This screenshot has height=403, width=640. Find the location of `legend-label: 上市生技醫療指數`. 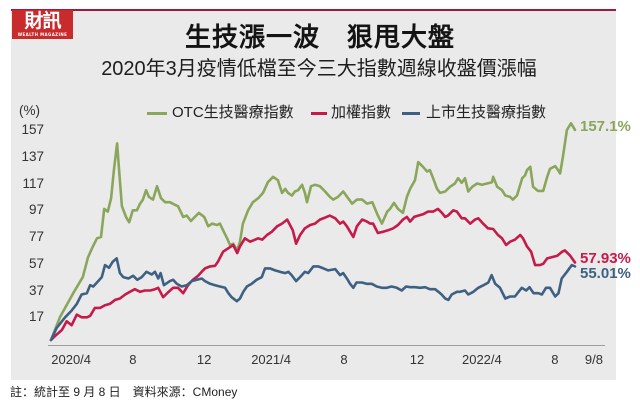

legend-label: 上市生技醫療指數 is located at coordinates (486, 112).